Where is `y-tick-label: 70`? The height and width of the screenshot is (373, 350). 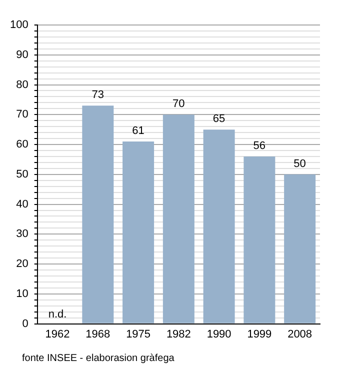
y-tick-label: 70 is located at coordinates (22, 114).